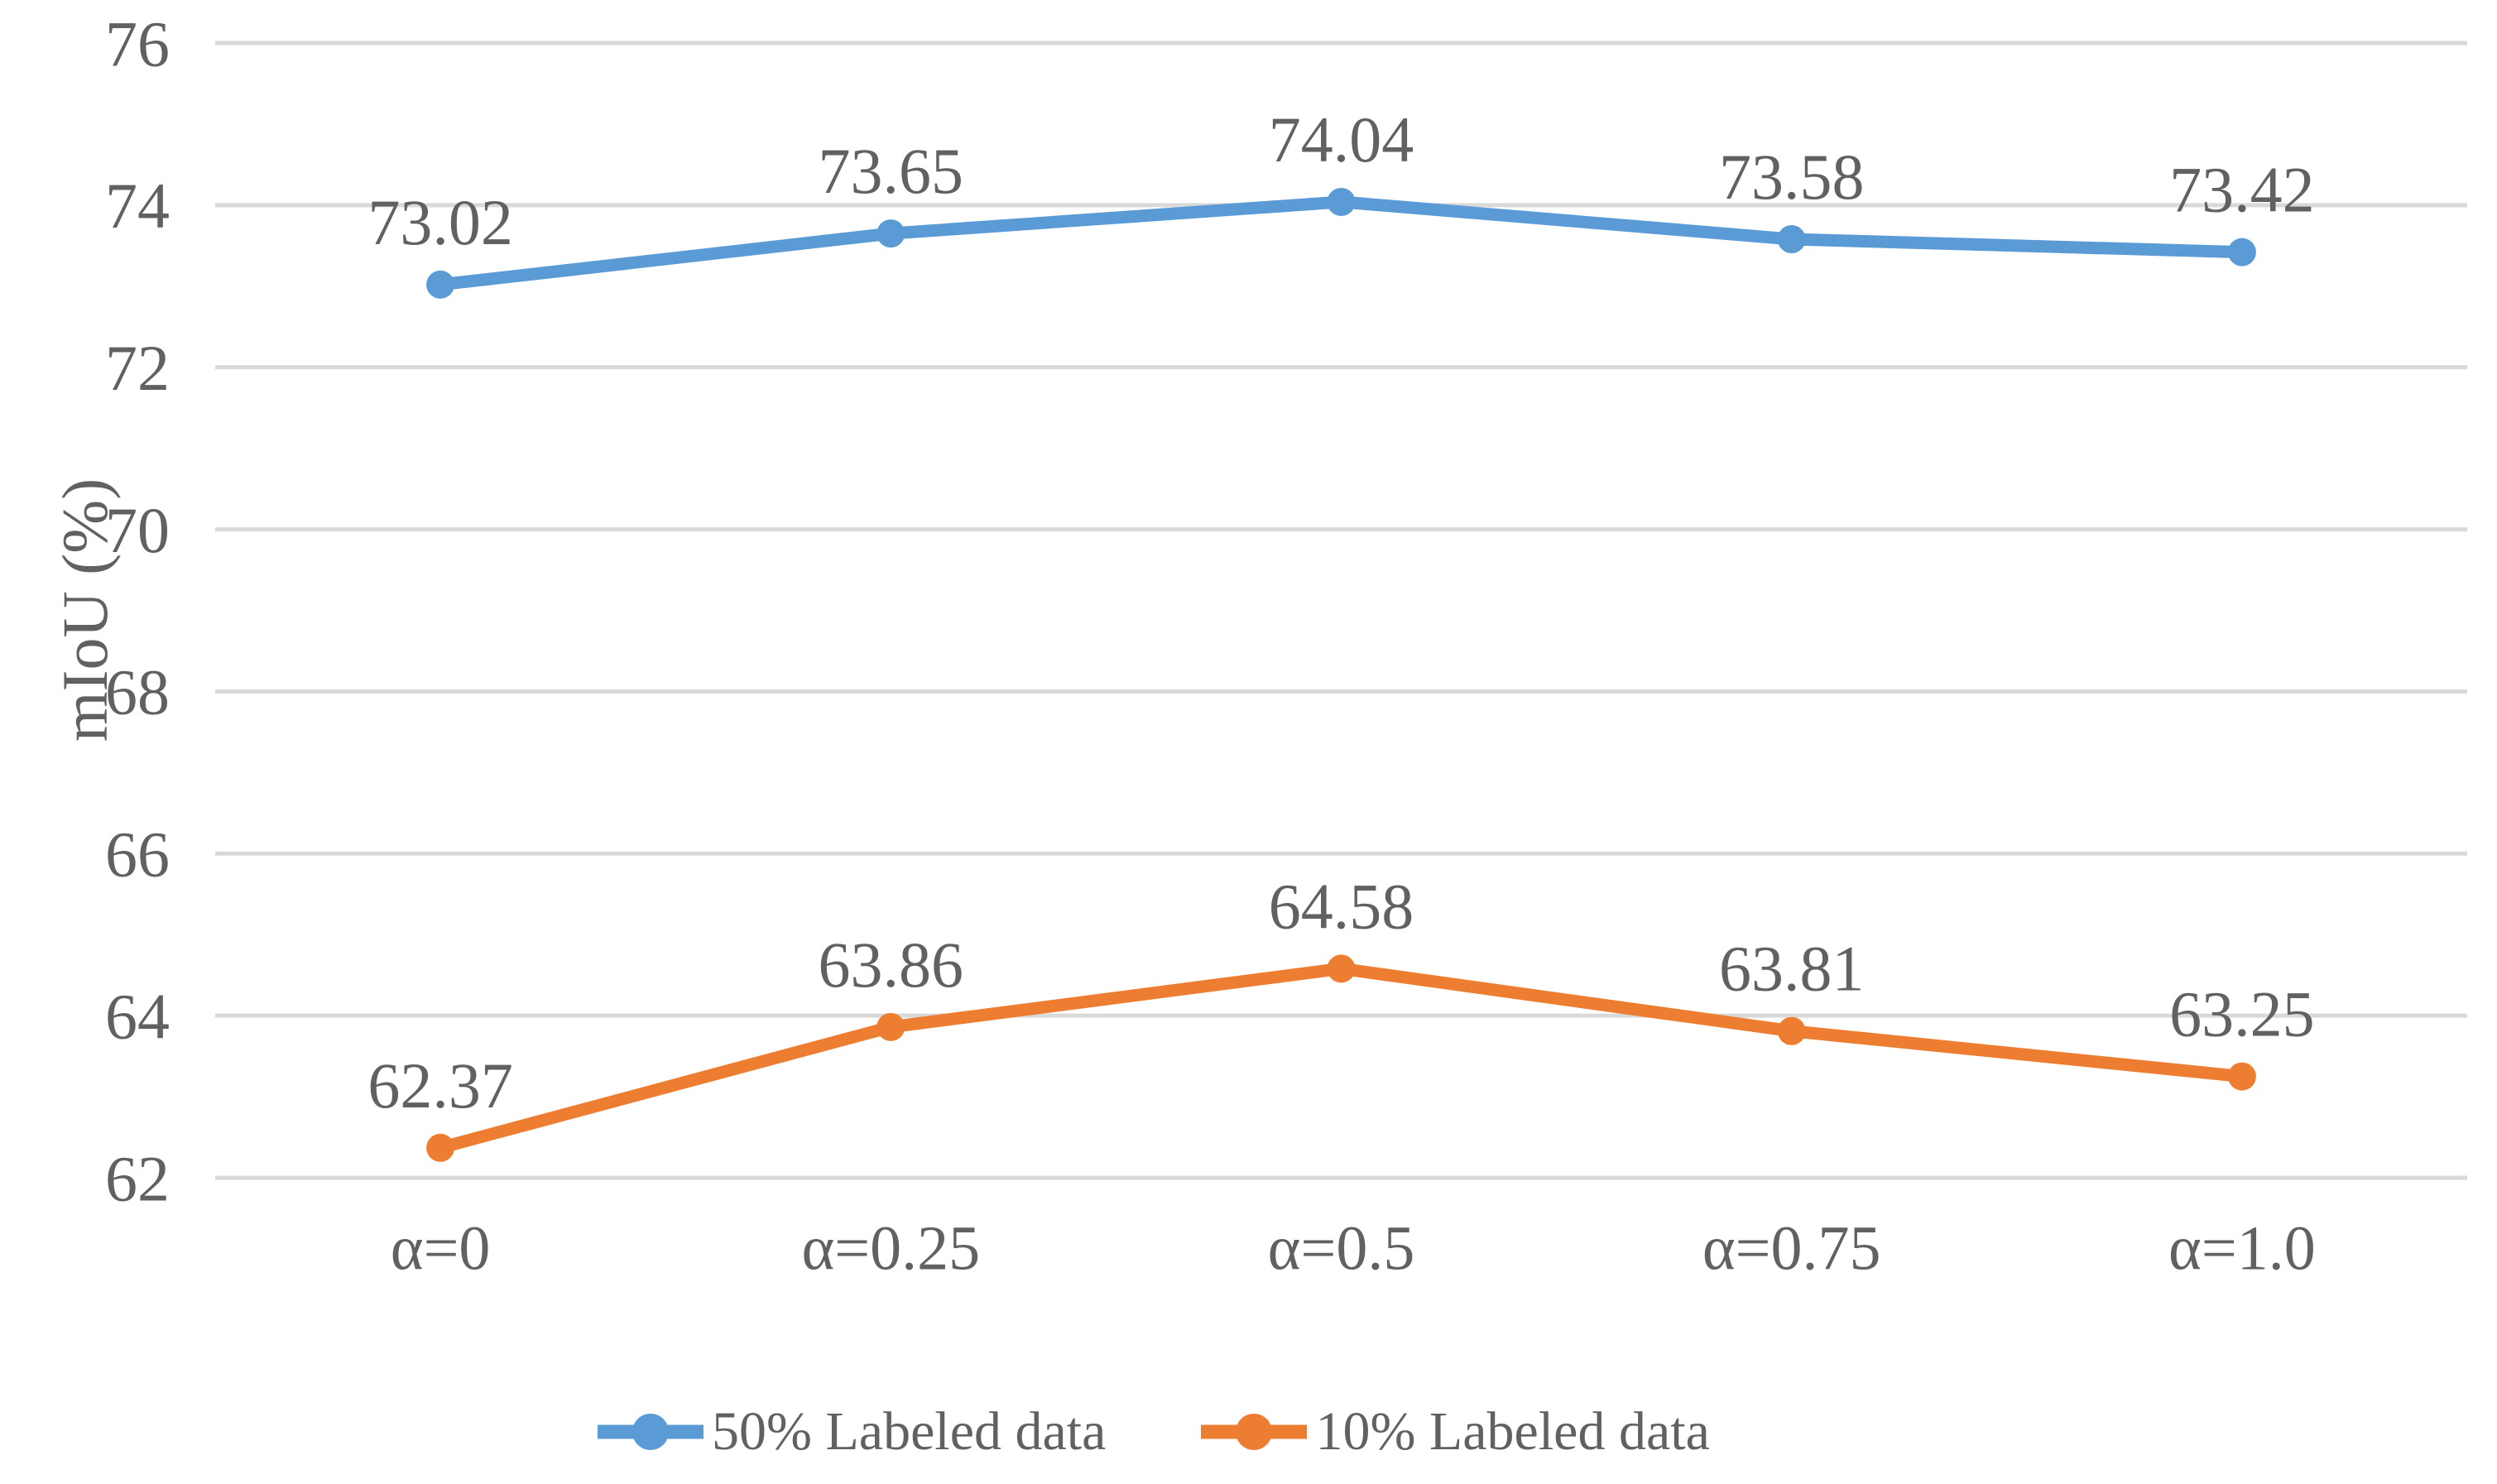  I want to click on legend: 50% Labeled data 10% Labeled data, so click(1154, 1431).